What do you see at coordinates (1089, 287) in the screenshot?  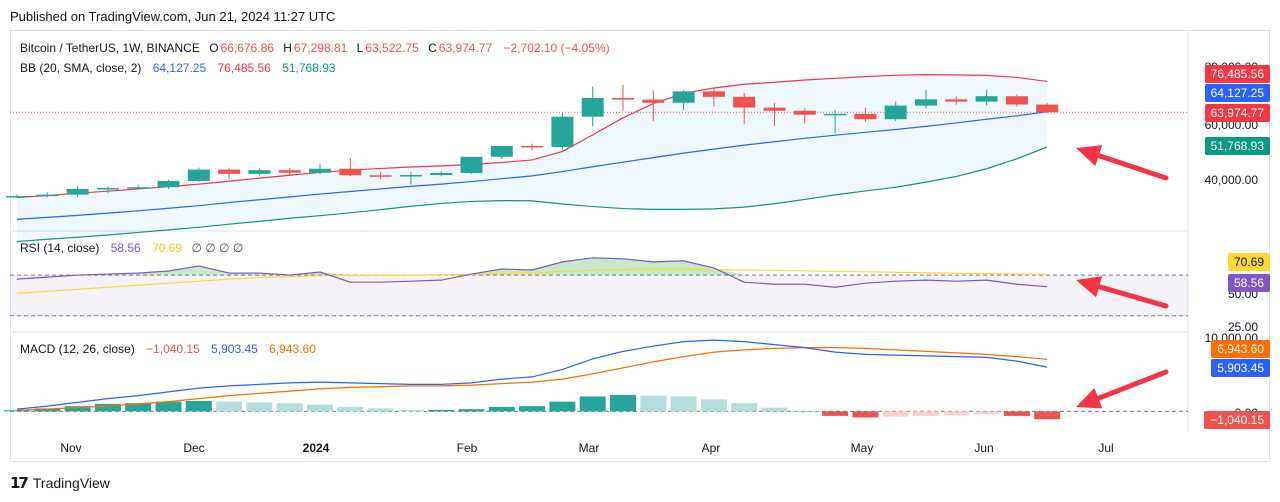 I see `annotation-arrow-rsi-head` at bounding box center [1089, 287].